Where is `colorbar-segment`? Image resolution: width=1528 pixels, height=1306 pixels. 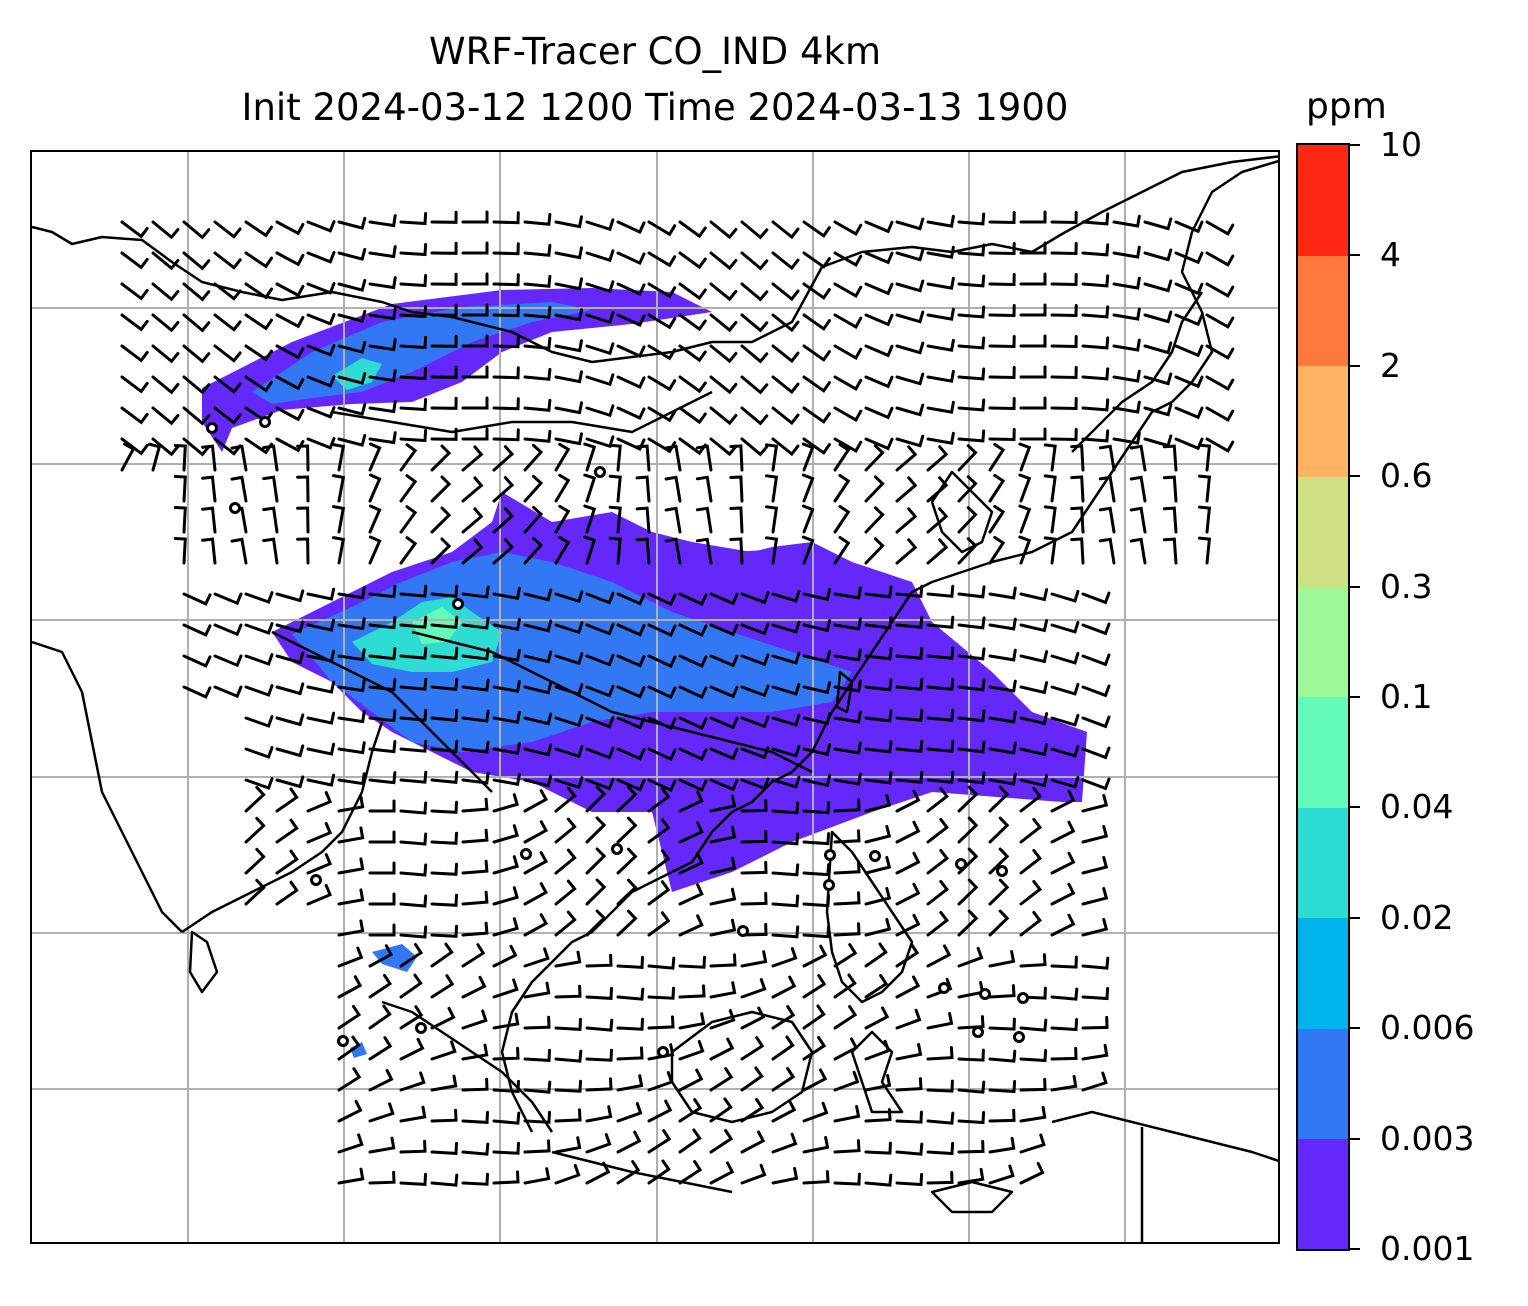 colorbar-segment is located at coordinates (1323, 421).